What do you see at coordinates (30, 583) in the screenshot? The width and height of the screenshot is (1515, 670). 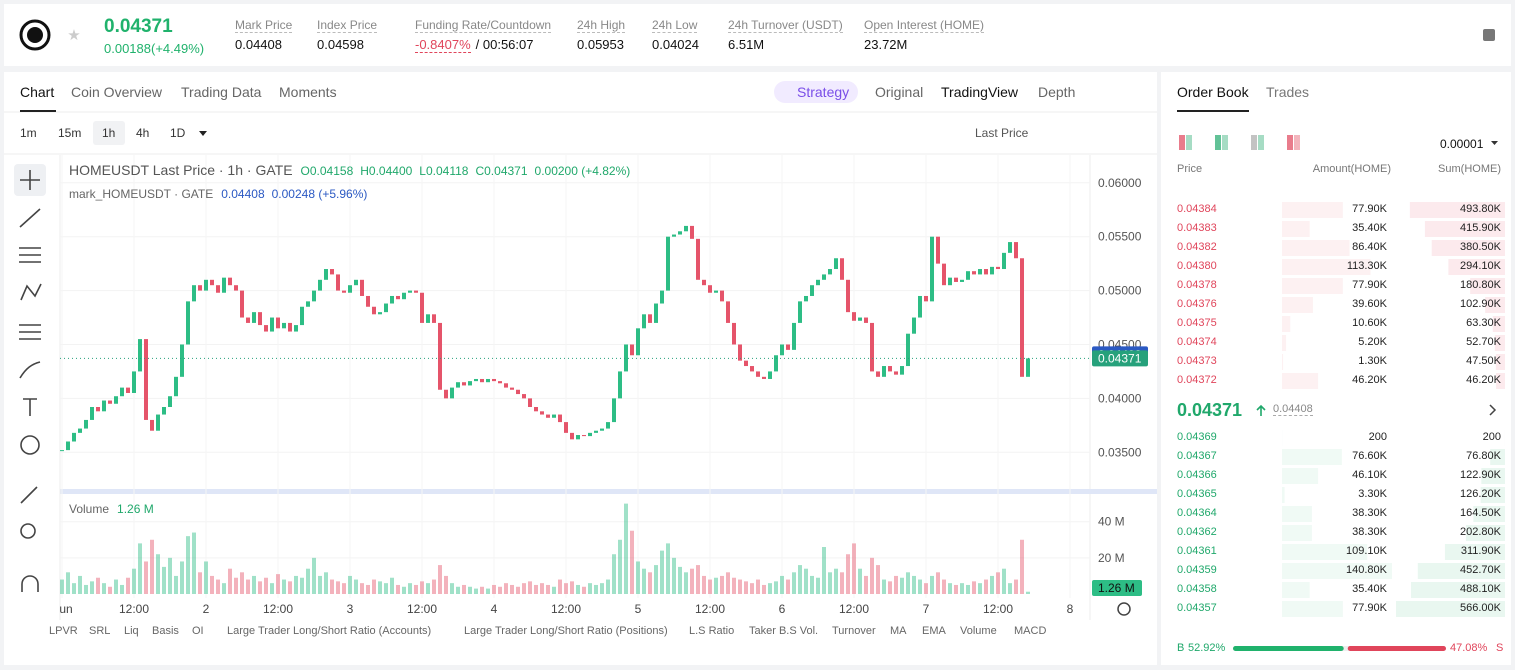 I see `magnet-tool` at bounding box center [30, 583].